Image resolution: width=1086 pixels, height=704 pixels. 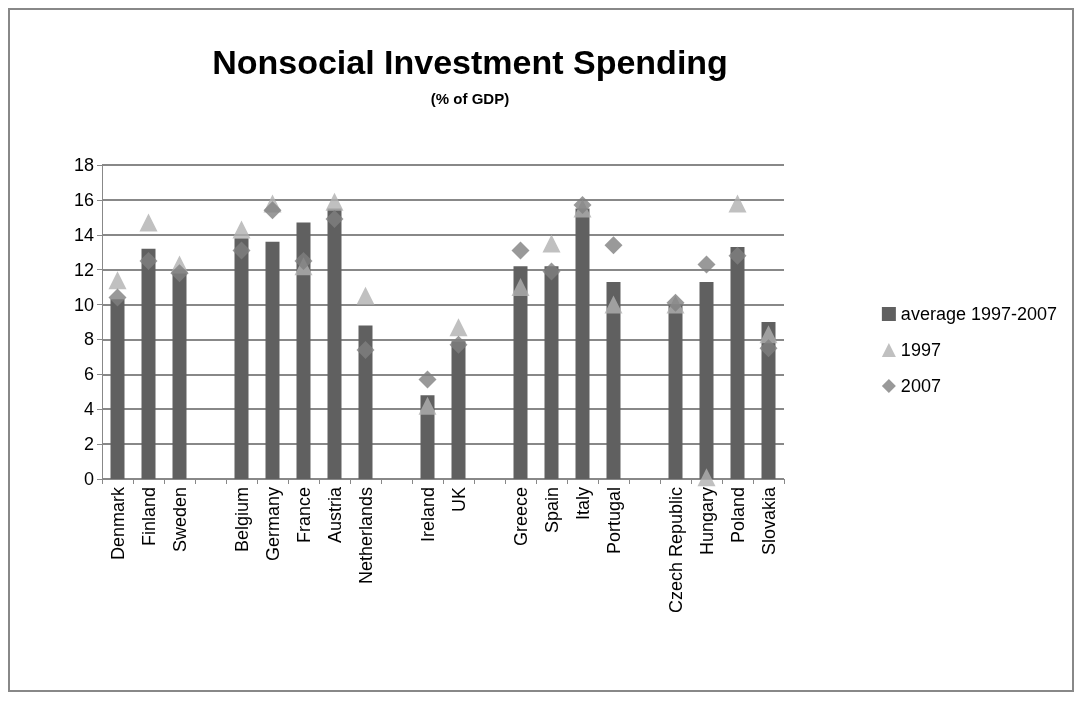 What do you see at coordinates (83, 234) in the screenshot?
I see `y-tick-label: 14` at bounding box center [83, 234].